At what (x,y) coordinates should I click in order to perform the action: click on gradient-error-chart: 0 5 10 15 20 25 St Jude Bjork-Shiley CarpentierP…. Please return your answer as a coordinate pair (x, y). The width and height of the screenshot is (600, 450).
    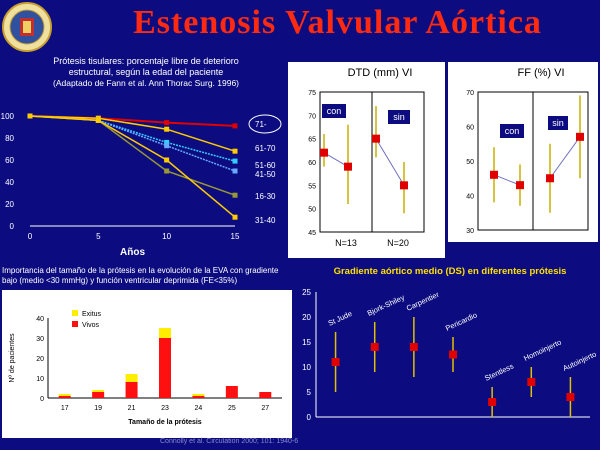
    Looking at the image, I should click on (450, 355).